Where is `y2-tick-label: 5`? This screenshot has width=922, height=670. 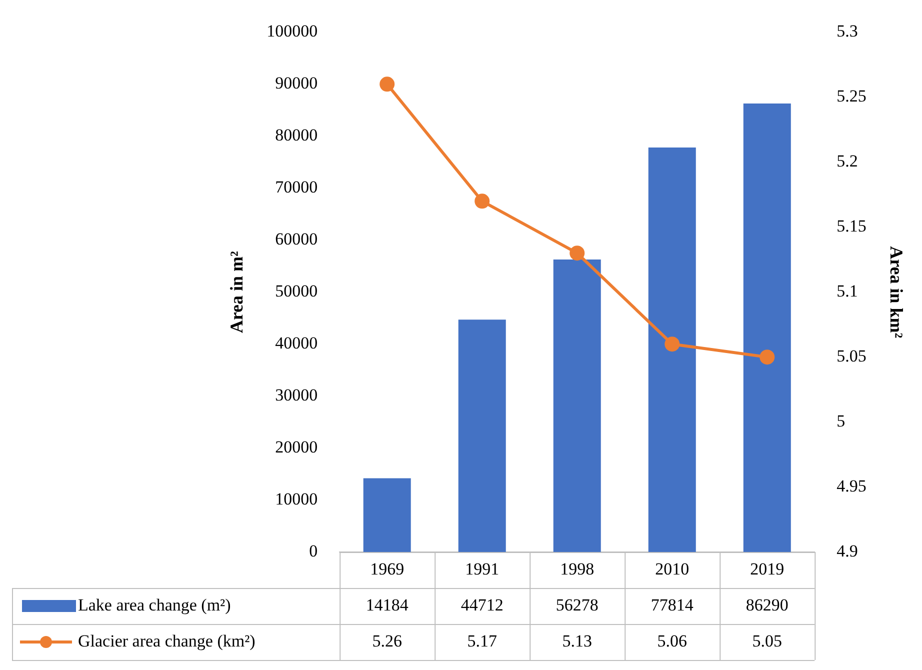 y2-tick-label: 5 is located at coordinates (841, 421).